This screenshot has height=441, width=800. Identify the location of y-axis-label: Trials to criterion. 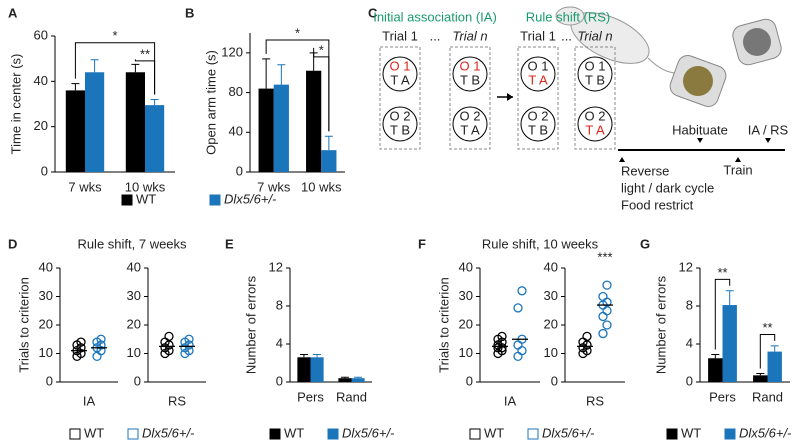
(23, 325).